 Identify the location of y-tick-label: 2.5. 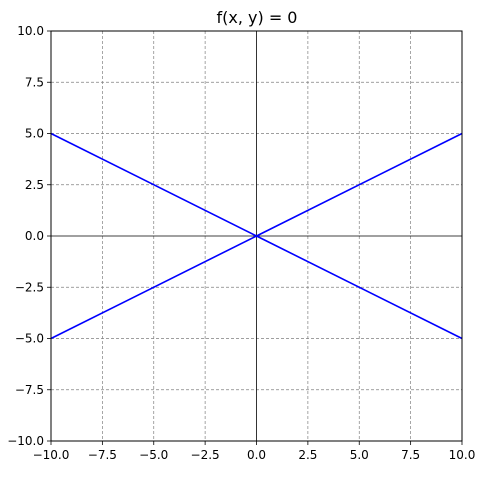
(34, 185).